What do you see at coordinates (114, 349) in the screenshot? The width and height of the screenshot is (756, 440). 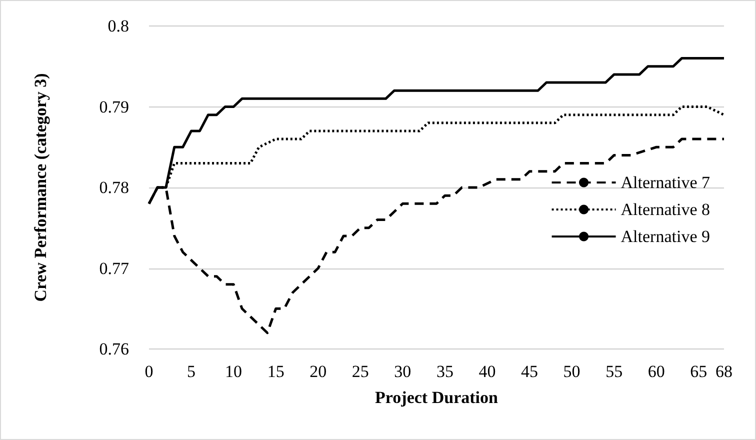 I see `y-tick-label: 0.76` at bounding box center [114, 349].